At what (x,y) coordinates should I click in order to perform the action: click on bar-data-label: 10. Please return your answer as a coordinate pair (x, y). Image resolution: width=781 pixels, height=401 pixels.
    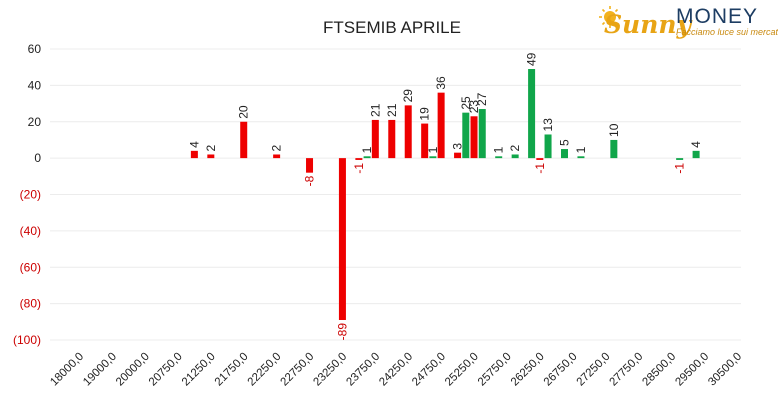
    Looking at the image, I should click on (614, 130).